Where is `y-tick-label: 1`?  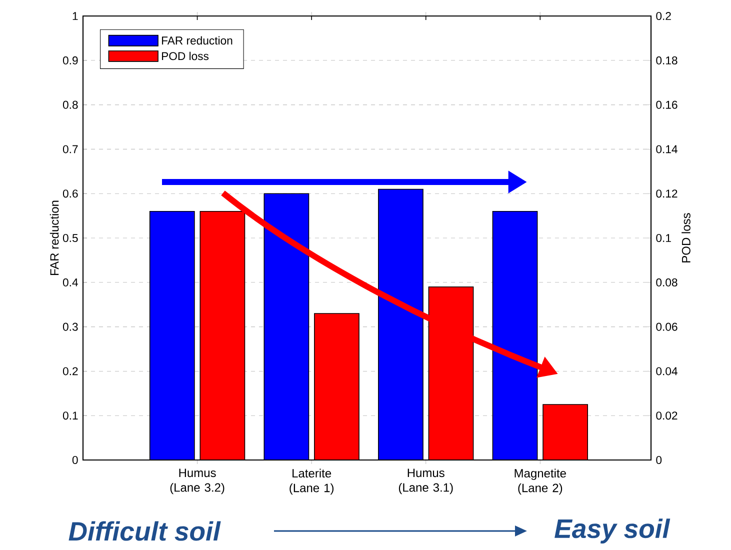
y-tick-label: 1 is located at coordinates (75, 16).